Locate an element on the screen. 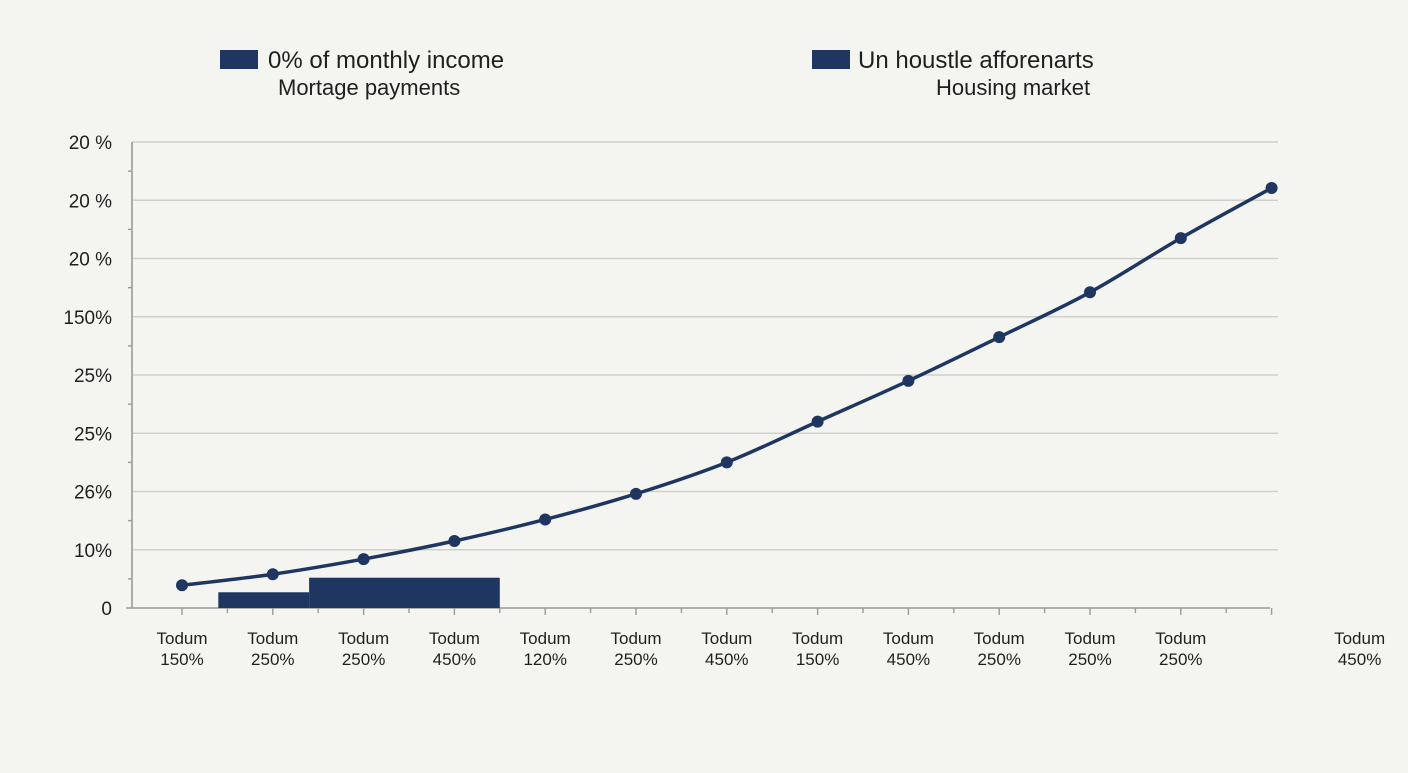  legend-title-housing: Un houstle afforenarts is located at coordinates (976, 60).